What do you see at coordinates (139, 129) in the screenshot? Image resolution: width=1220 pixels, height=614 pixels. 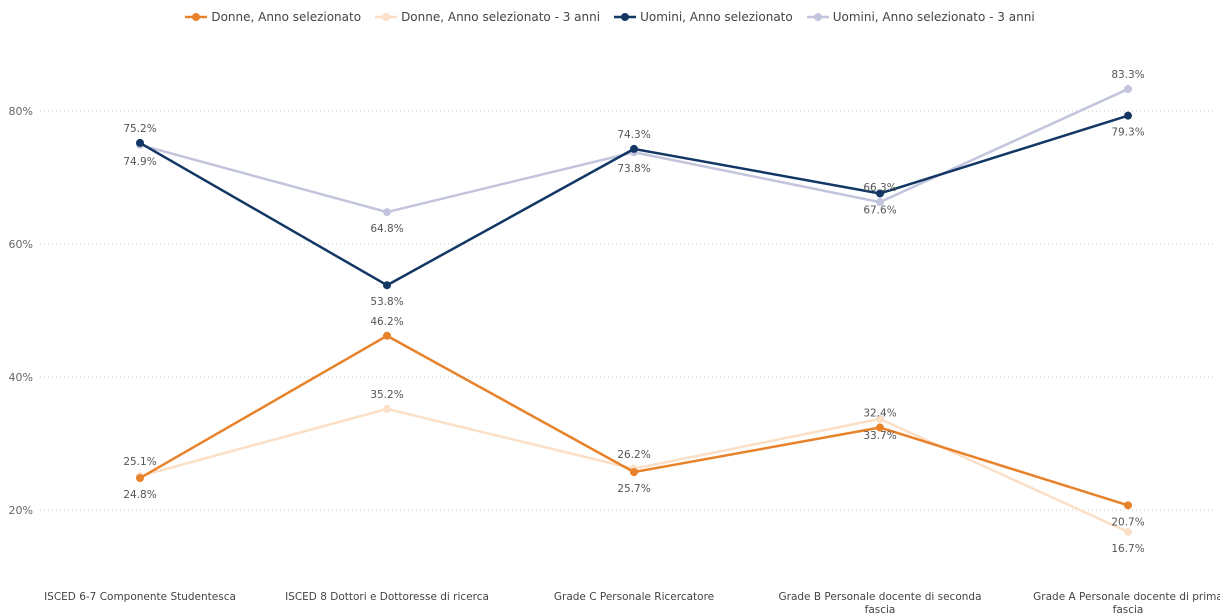 I see `data-label: 75.2%` at bounding box center [139, 129].